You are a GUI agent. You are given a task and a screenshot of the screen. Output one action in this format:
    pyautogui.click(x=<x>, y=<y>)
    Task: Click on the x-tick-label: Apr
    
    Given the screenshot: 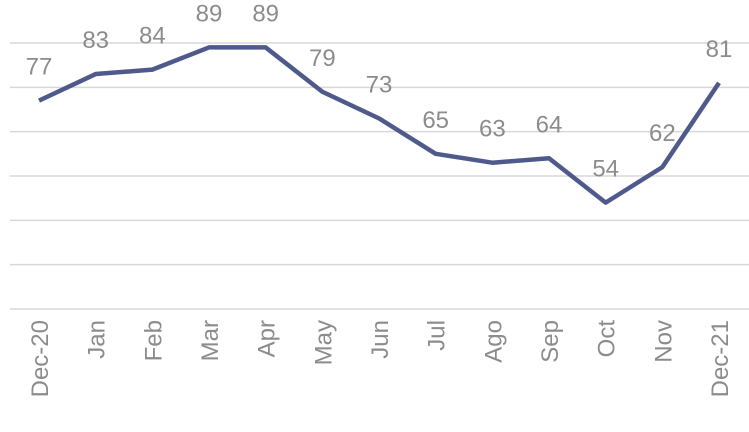 What is the action you would take?
    pyautogui.click(x=267, y=338)
    